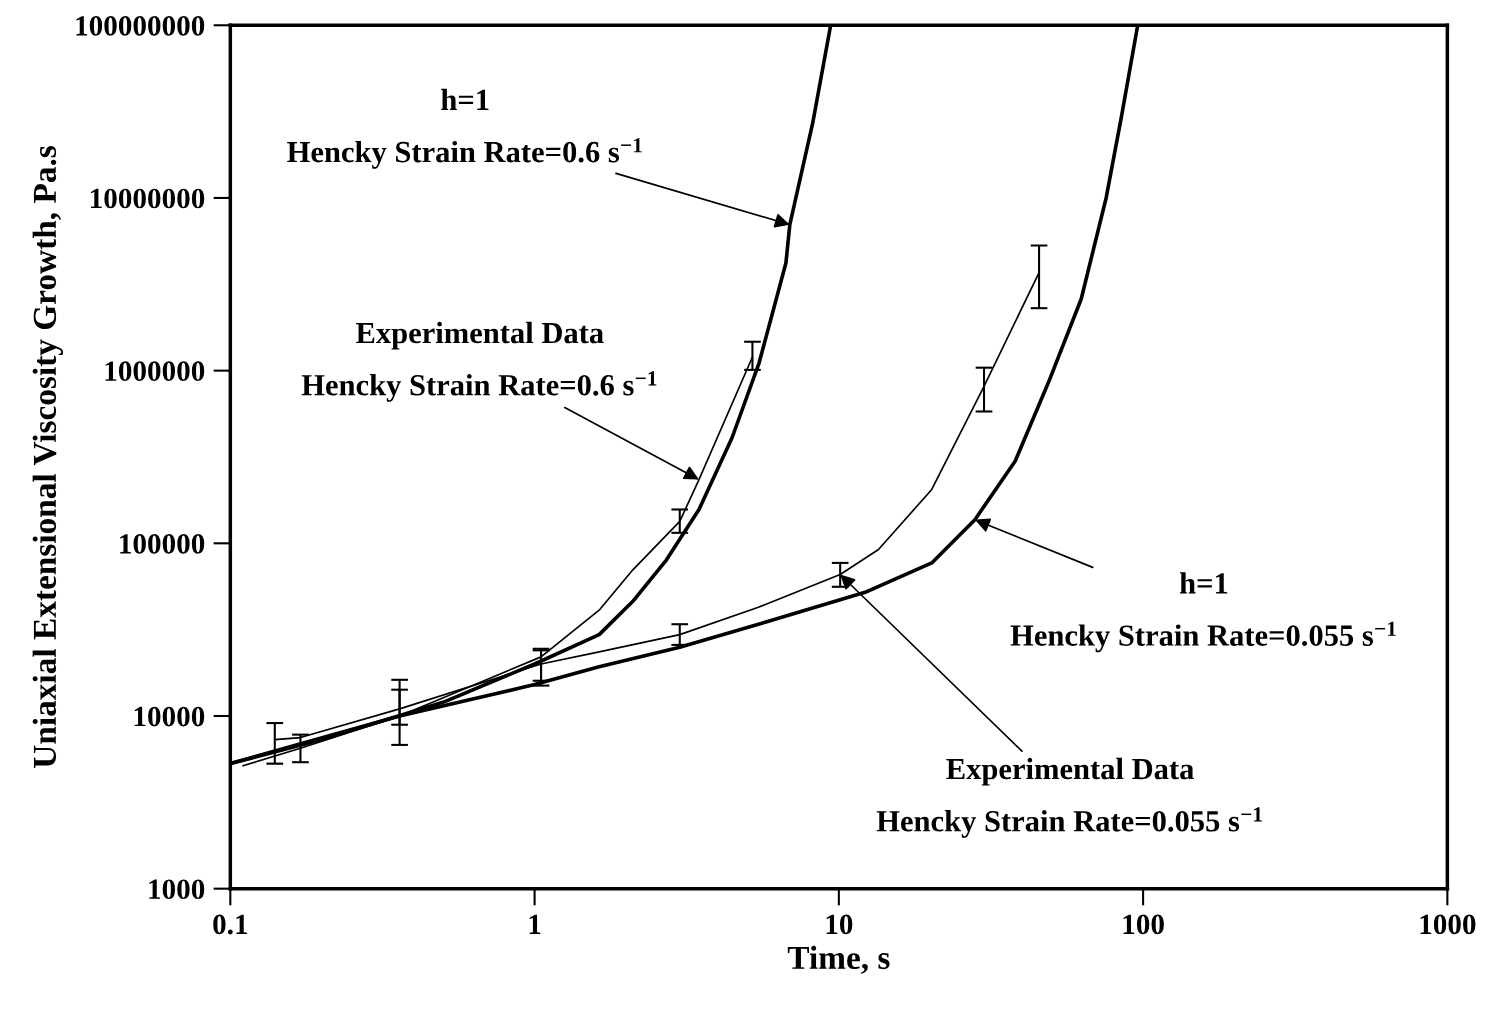  What do you see at coordinates (1448, 924) in the screenshot?
I see `x-tick-label: 1000` at bounding box center [1448, 924].